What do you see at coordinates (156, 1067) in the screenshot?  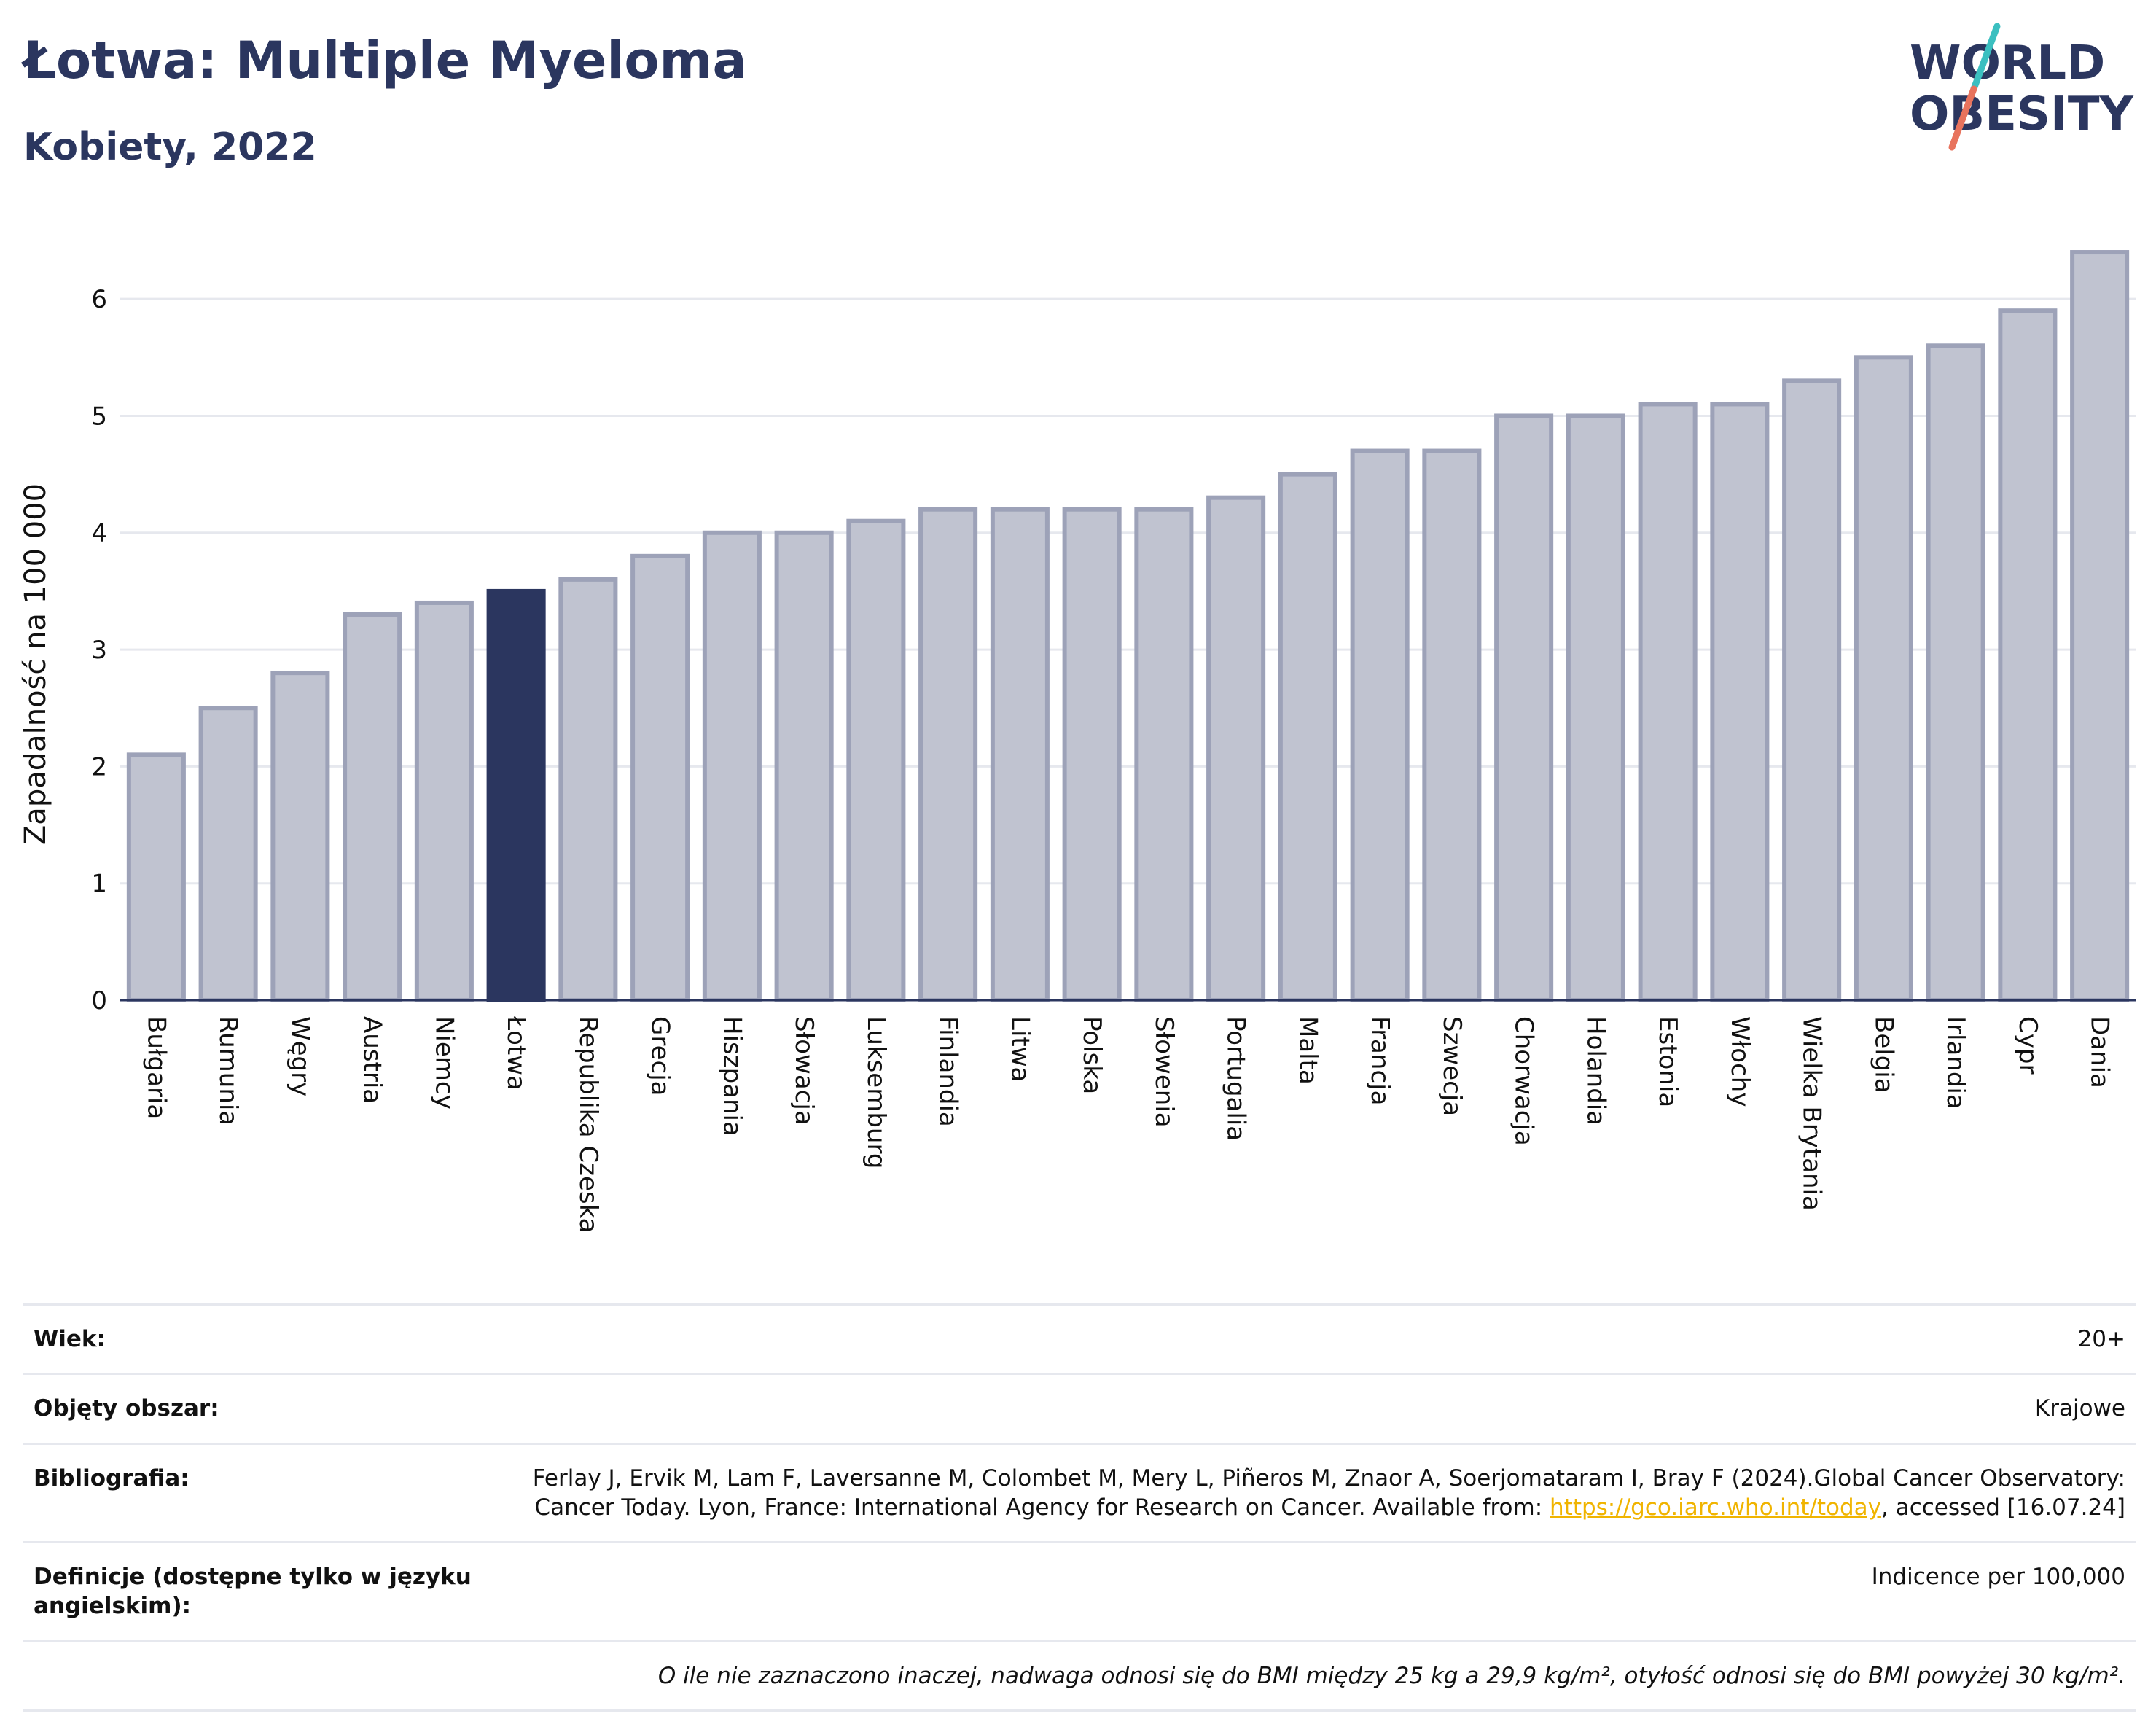 I see `x-tick-label: Bułgaria` at bounding box center [156, 1067].